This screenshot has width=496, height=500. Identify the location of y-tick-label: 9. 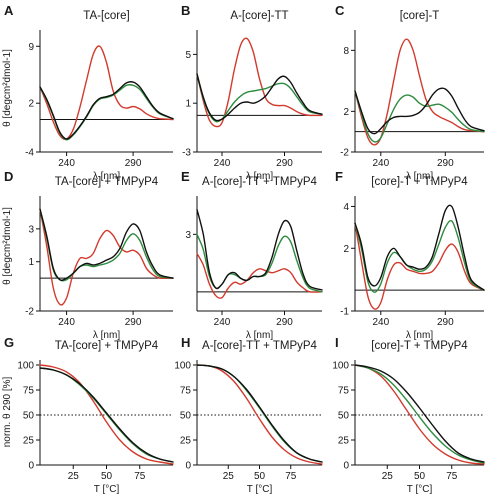
(31, 47).